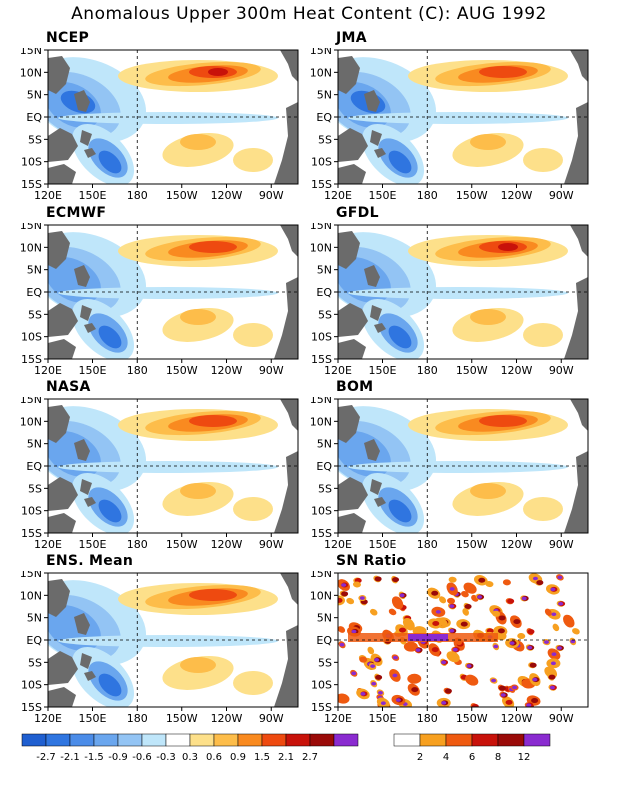 The height and width of the screenshot is (800, 618). What do you see at coordinates (68, 387) in the screenshot?
I see `panel-label-nasa: NASA` at bounding box center [68, 387].